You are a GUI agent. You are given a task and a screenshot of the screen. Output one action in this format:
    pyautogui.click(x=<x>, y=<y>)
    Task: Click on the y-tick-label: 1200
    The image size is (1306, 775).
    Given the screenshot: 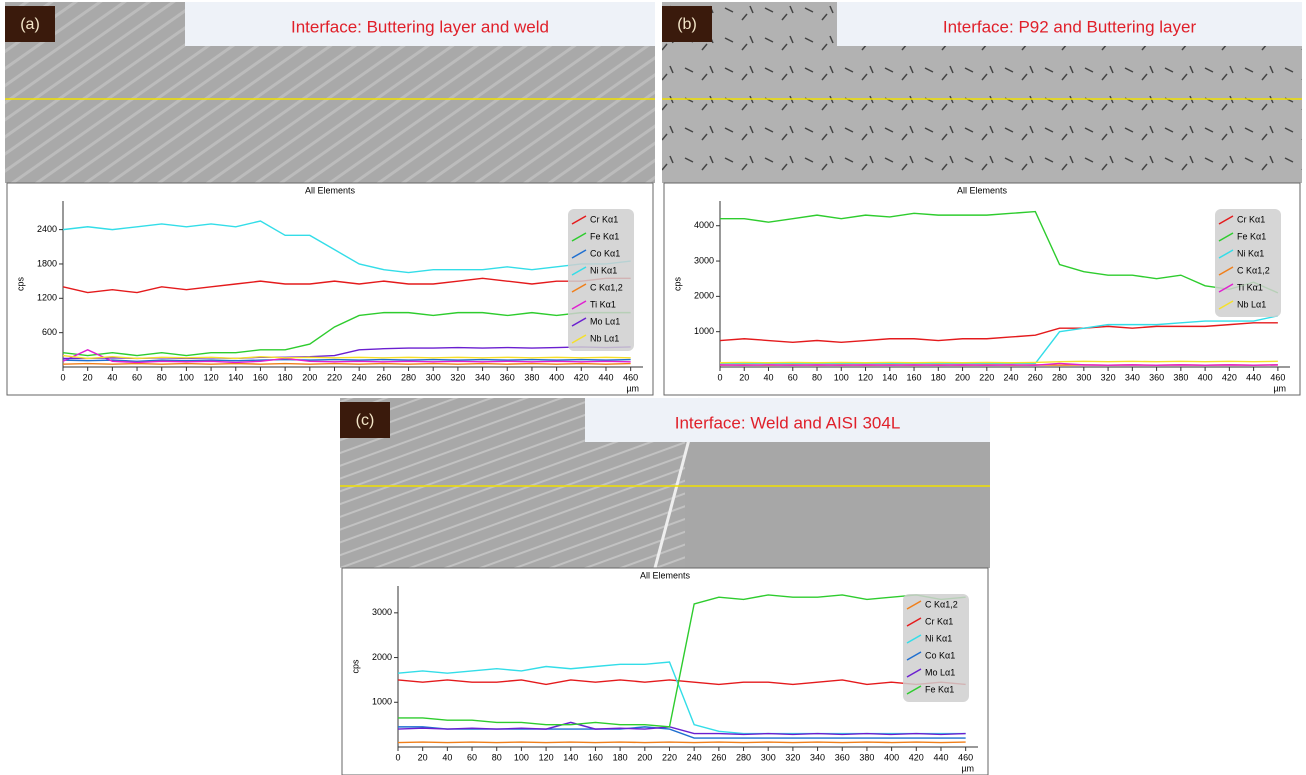 What is the action you would take?
    pyautogui.click(x=47, y=298)
    